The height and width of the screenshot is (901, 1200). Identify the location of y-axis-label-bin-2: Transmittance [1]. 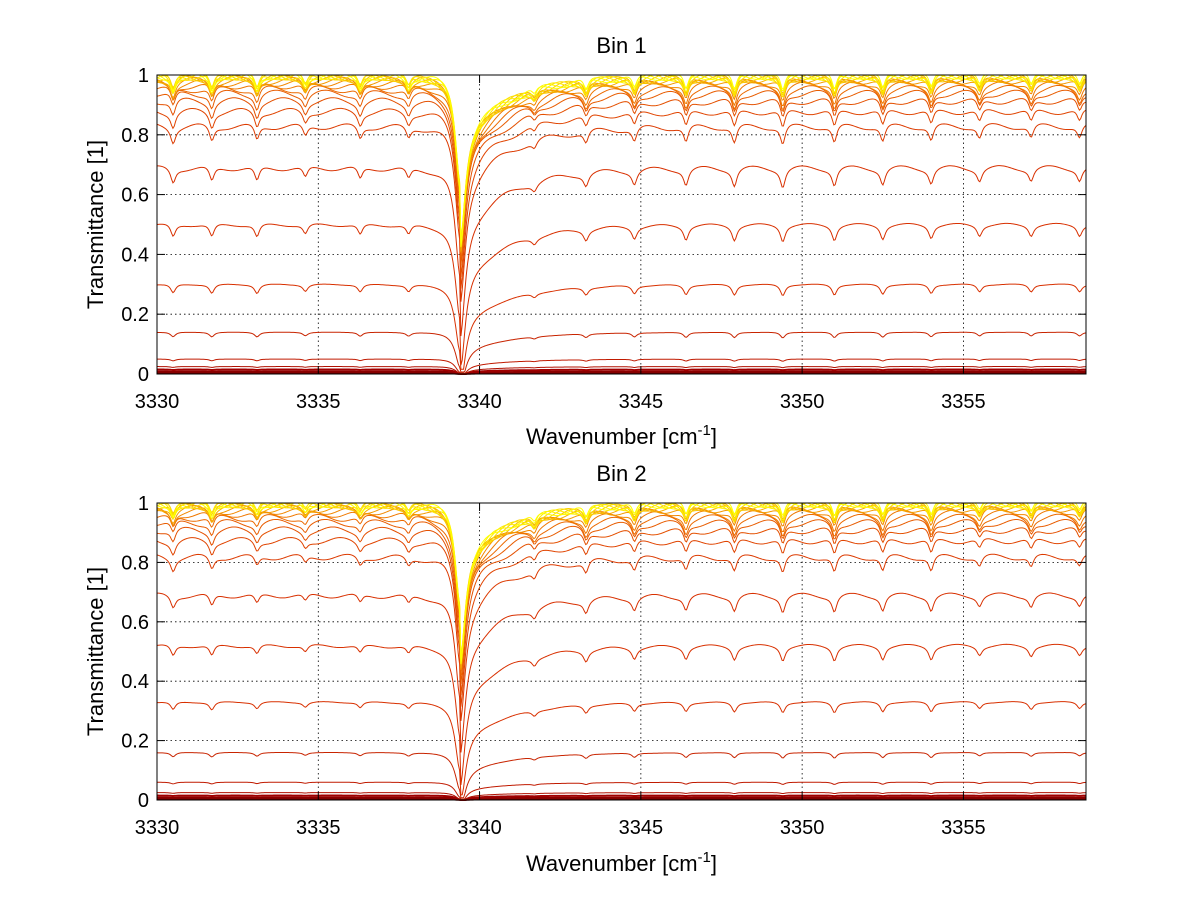
(95, 651).